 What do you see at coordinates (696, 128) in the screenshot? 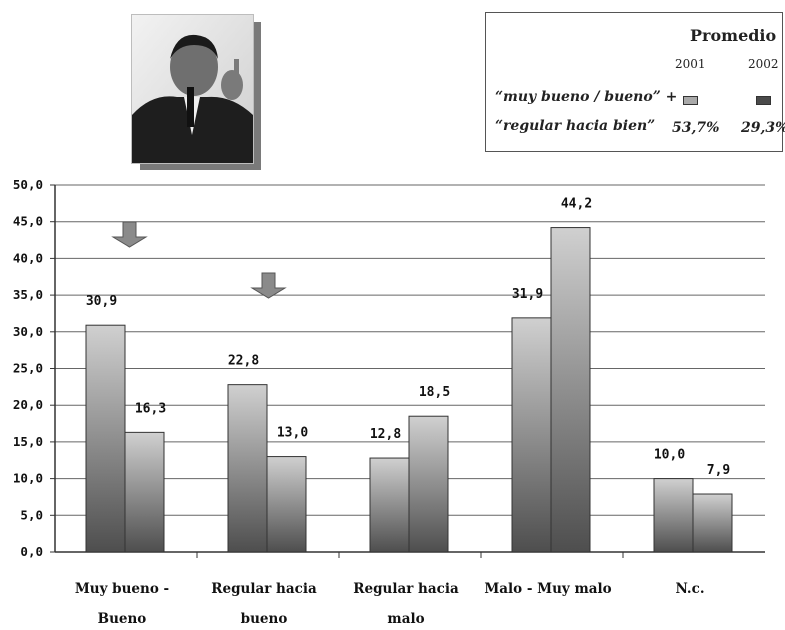
I see `legend-value-2001: 53,7%` at bounding box center [696, 128].